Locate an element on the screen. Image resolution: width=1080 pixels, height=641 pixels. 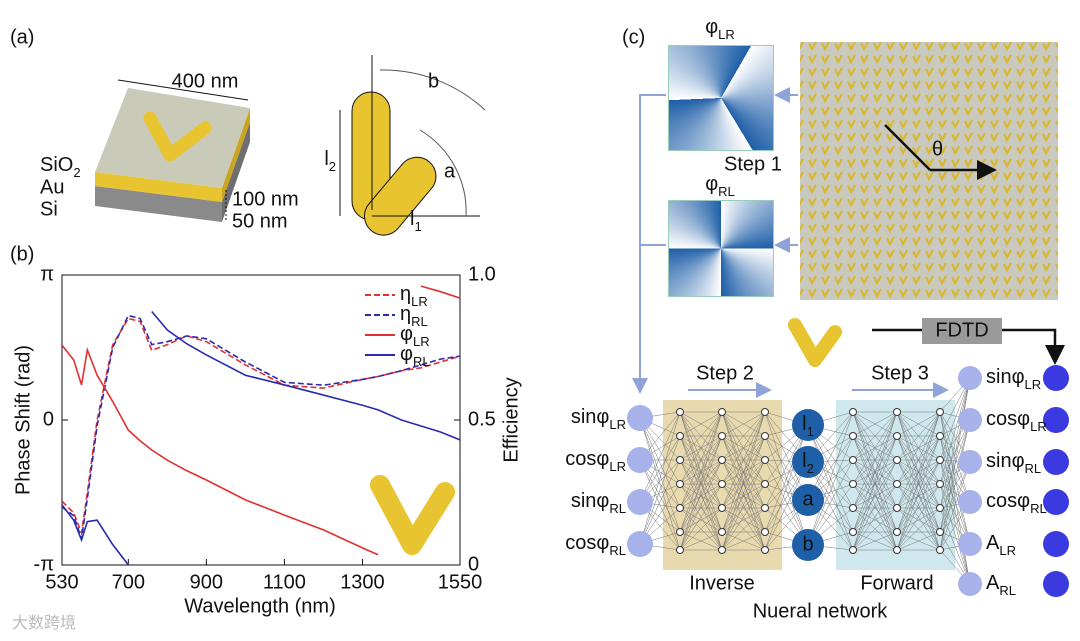
y-tick-label: 0 is located at coordinates (48, 419).